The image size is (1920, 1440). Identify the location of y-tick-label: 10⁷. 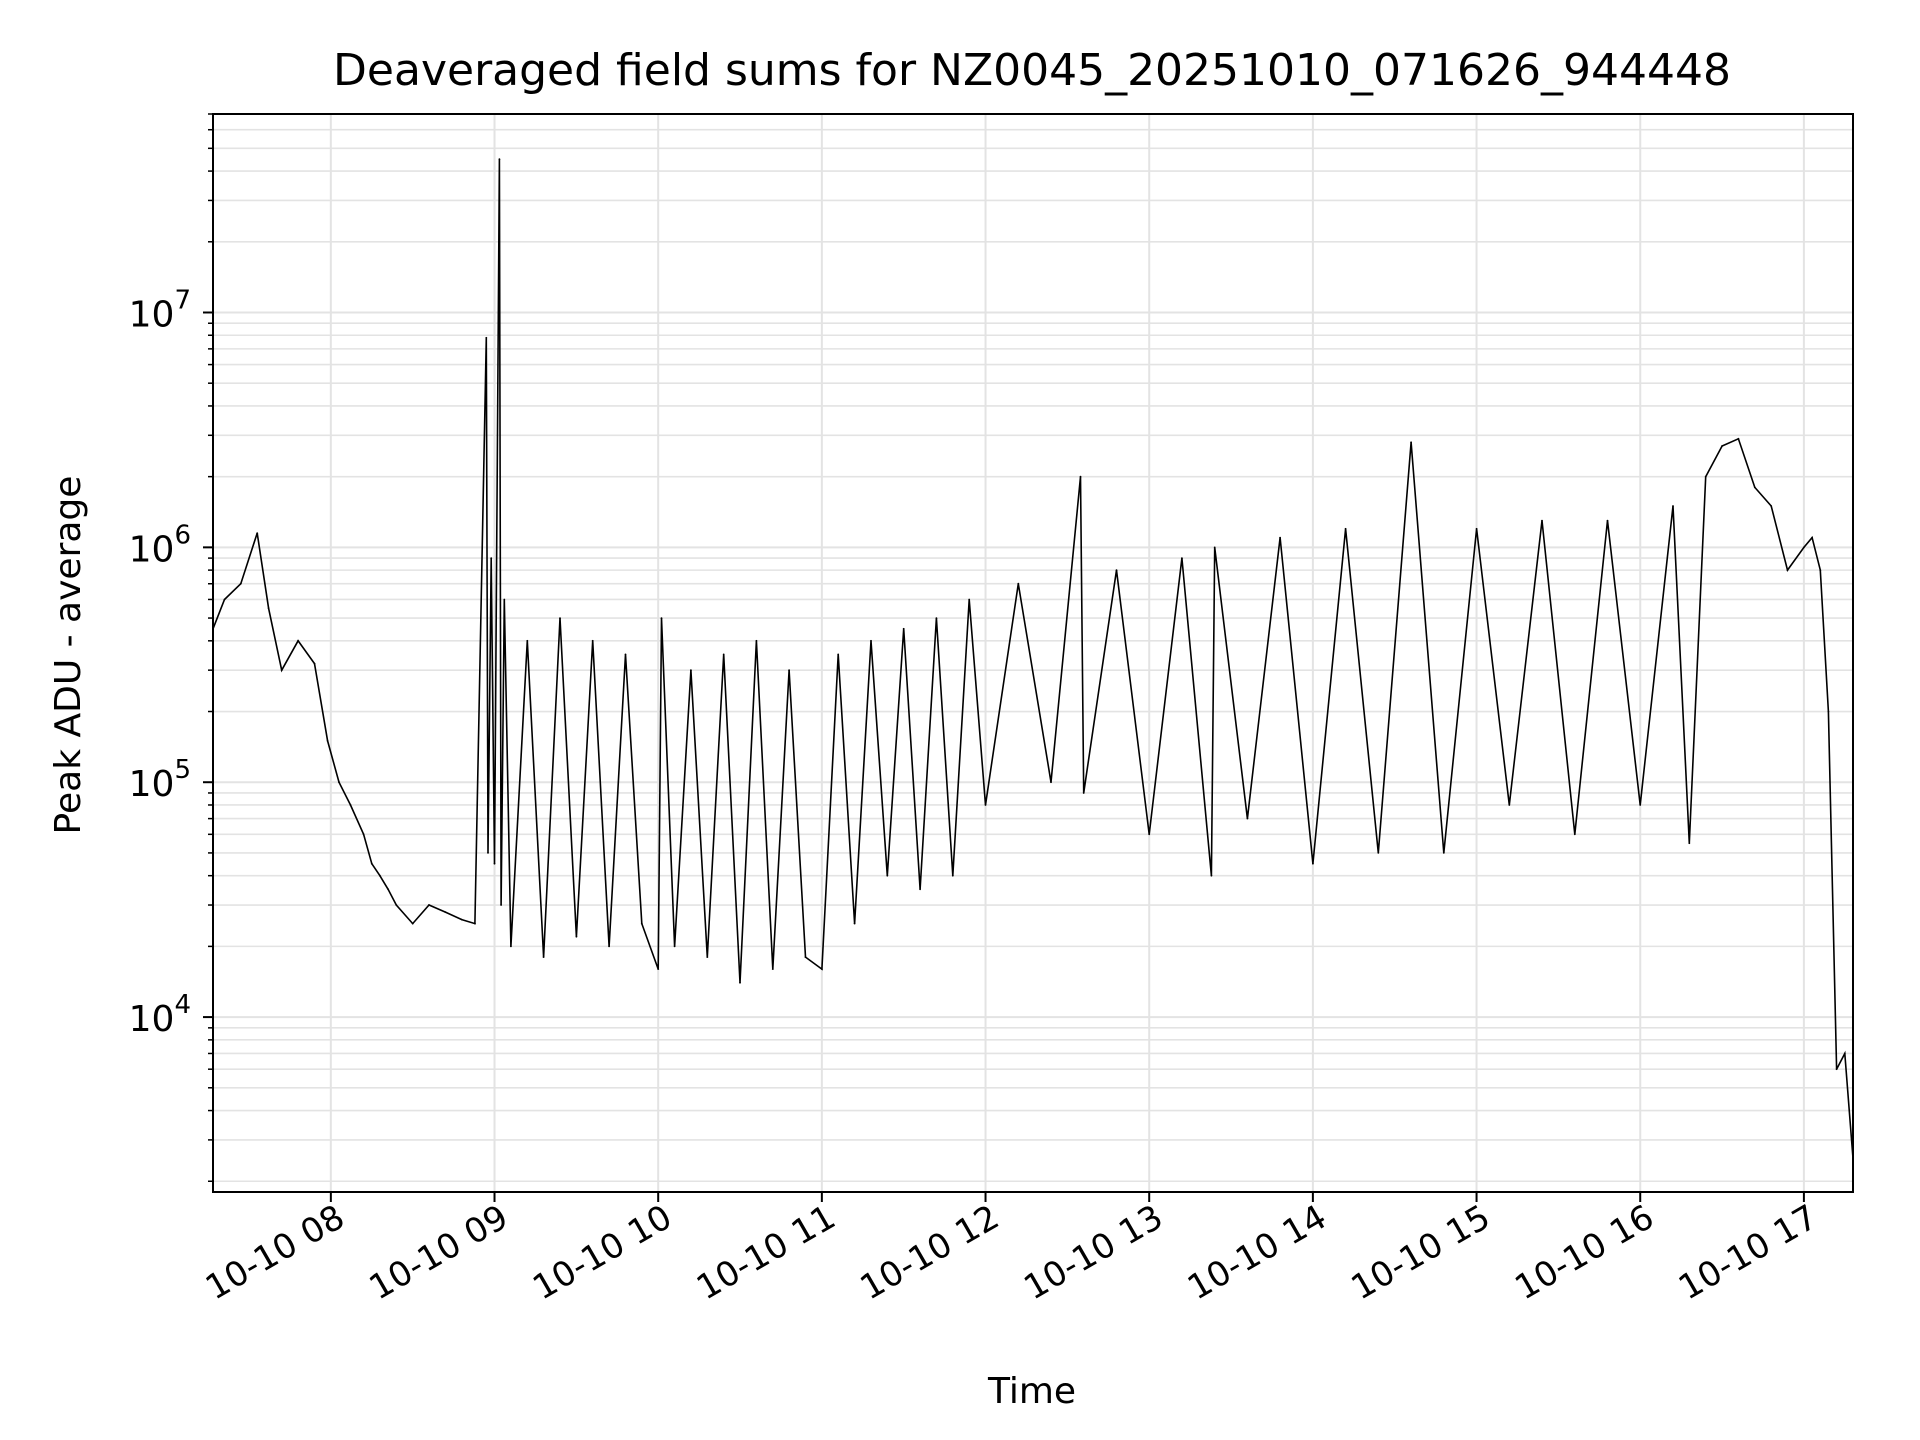
(160, 310).